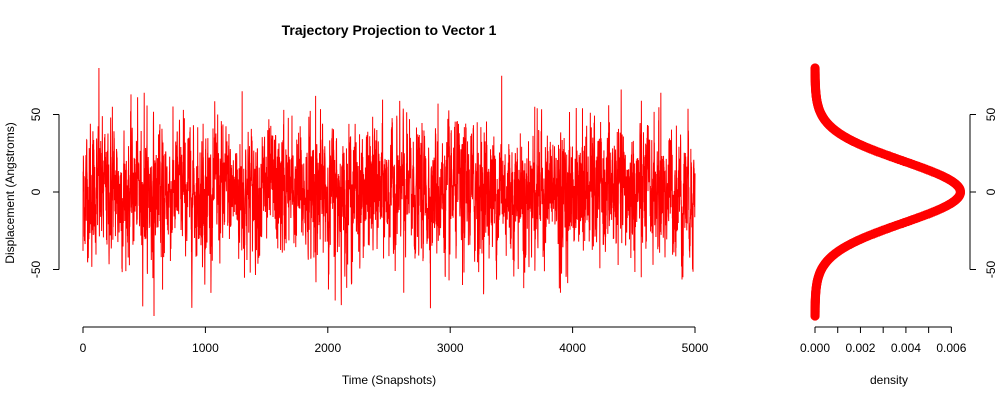 The height and width of the screenshot is (400, 1000). Describe the element at coordinates (888, 192) in the screenshot. I see `density-curve` at that location.